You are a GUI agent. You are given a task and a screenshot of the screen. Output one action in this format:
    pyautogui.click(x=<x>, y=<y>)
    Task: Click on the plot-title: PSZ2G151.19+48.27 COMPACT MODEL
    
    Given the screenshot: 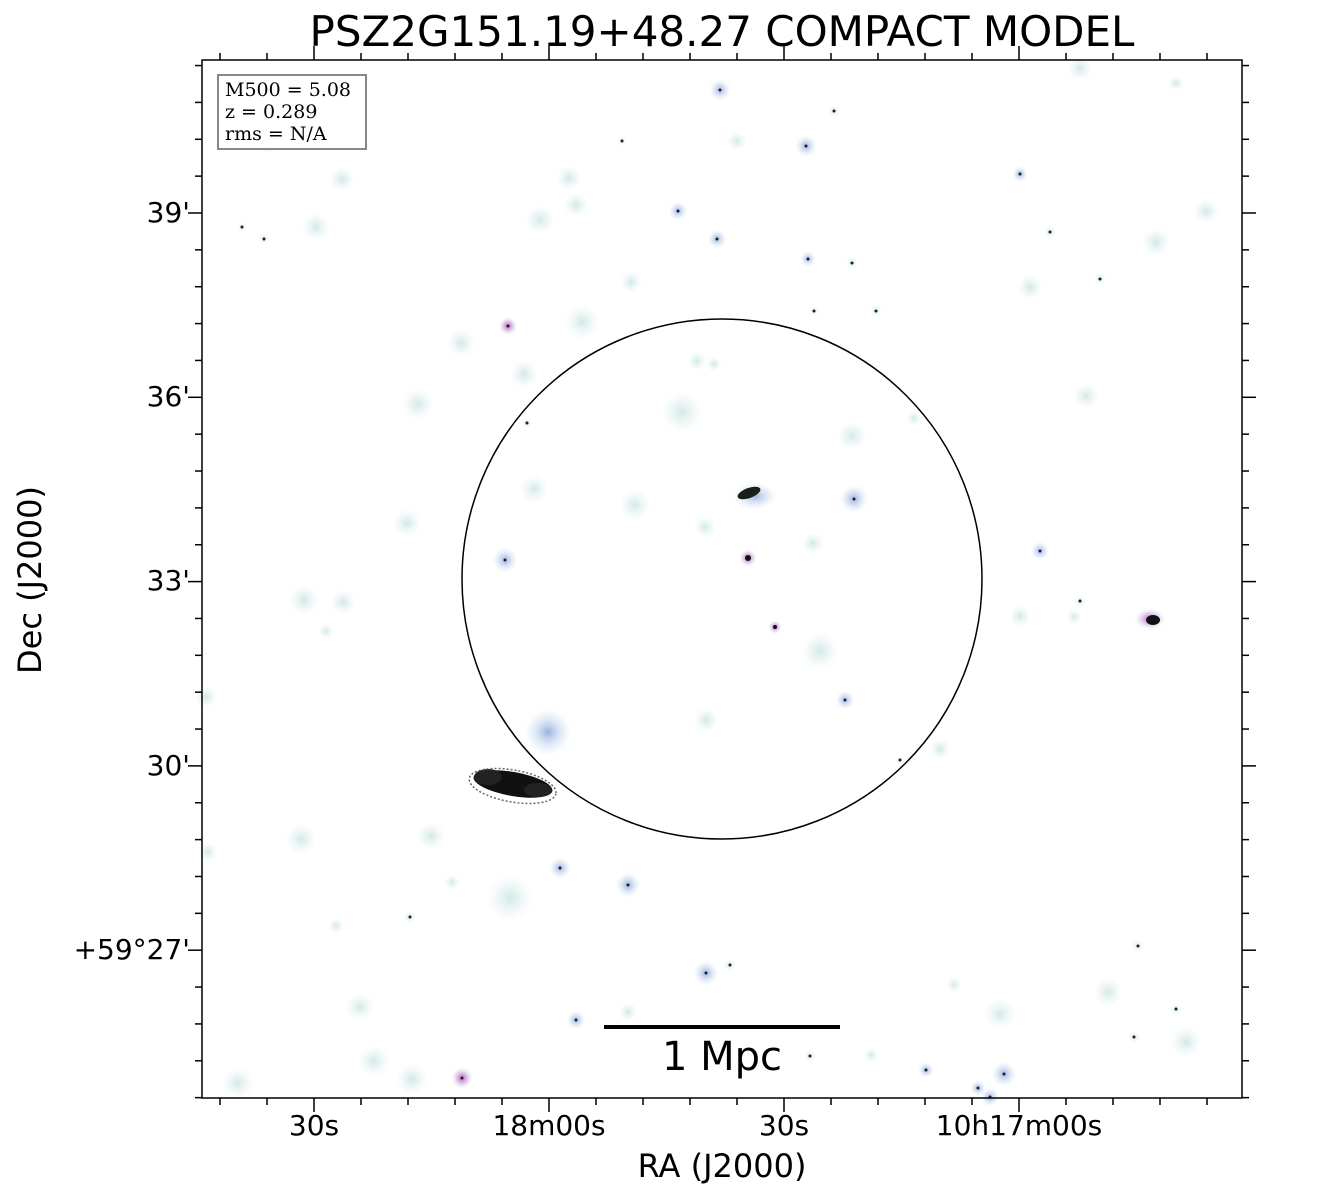 What is the action you would take?
    pyautogui.click(x=722, y=31)
    